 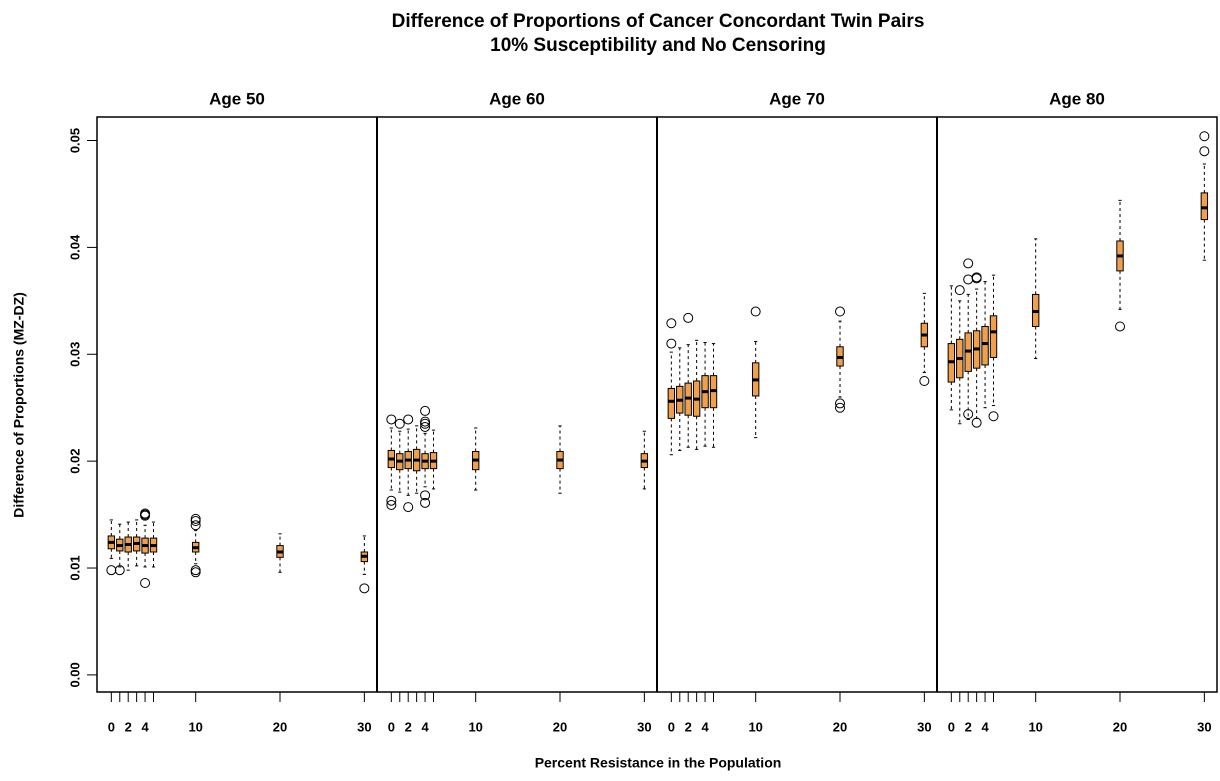 I want to click on panel-title: Age 60, so click(x=517, y=98).